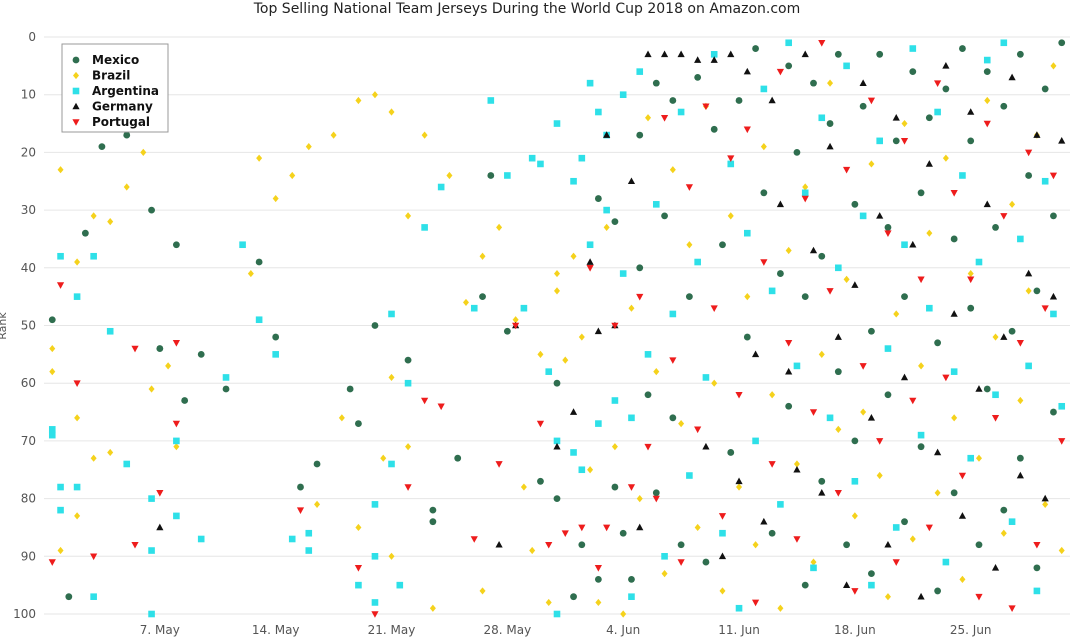  What do you see at coordinates (115, 91) in the screenshot?
I see `legend-item-argentina: Argentina` at bounding box center [115, 91].